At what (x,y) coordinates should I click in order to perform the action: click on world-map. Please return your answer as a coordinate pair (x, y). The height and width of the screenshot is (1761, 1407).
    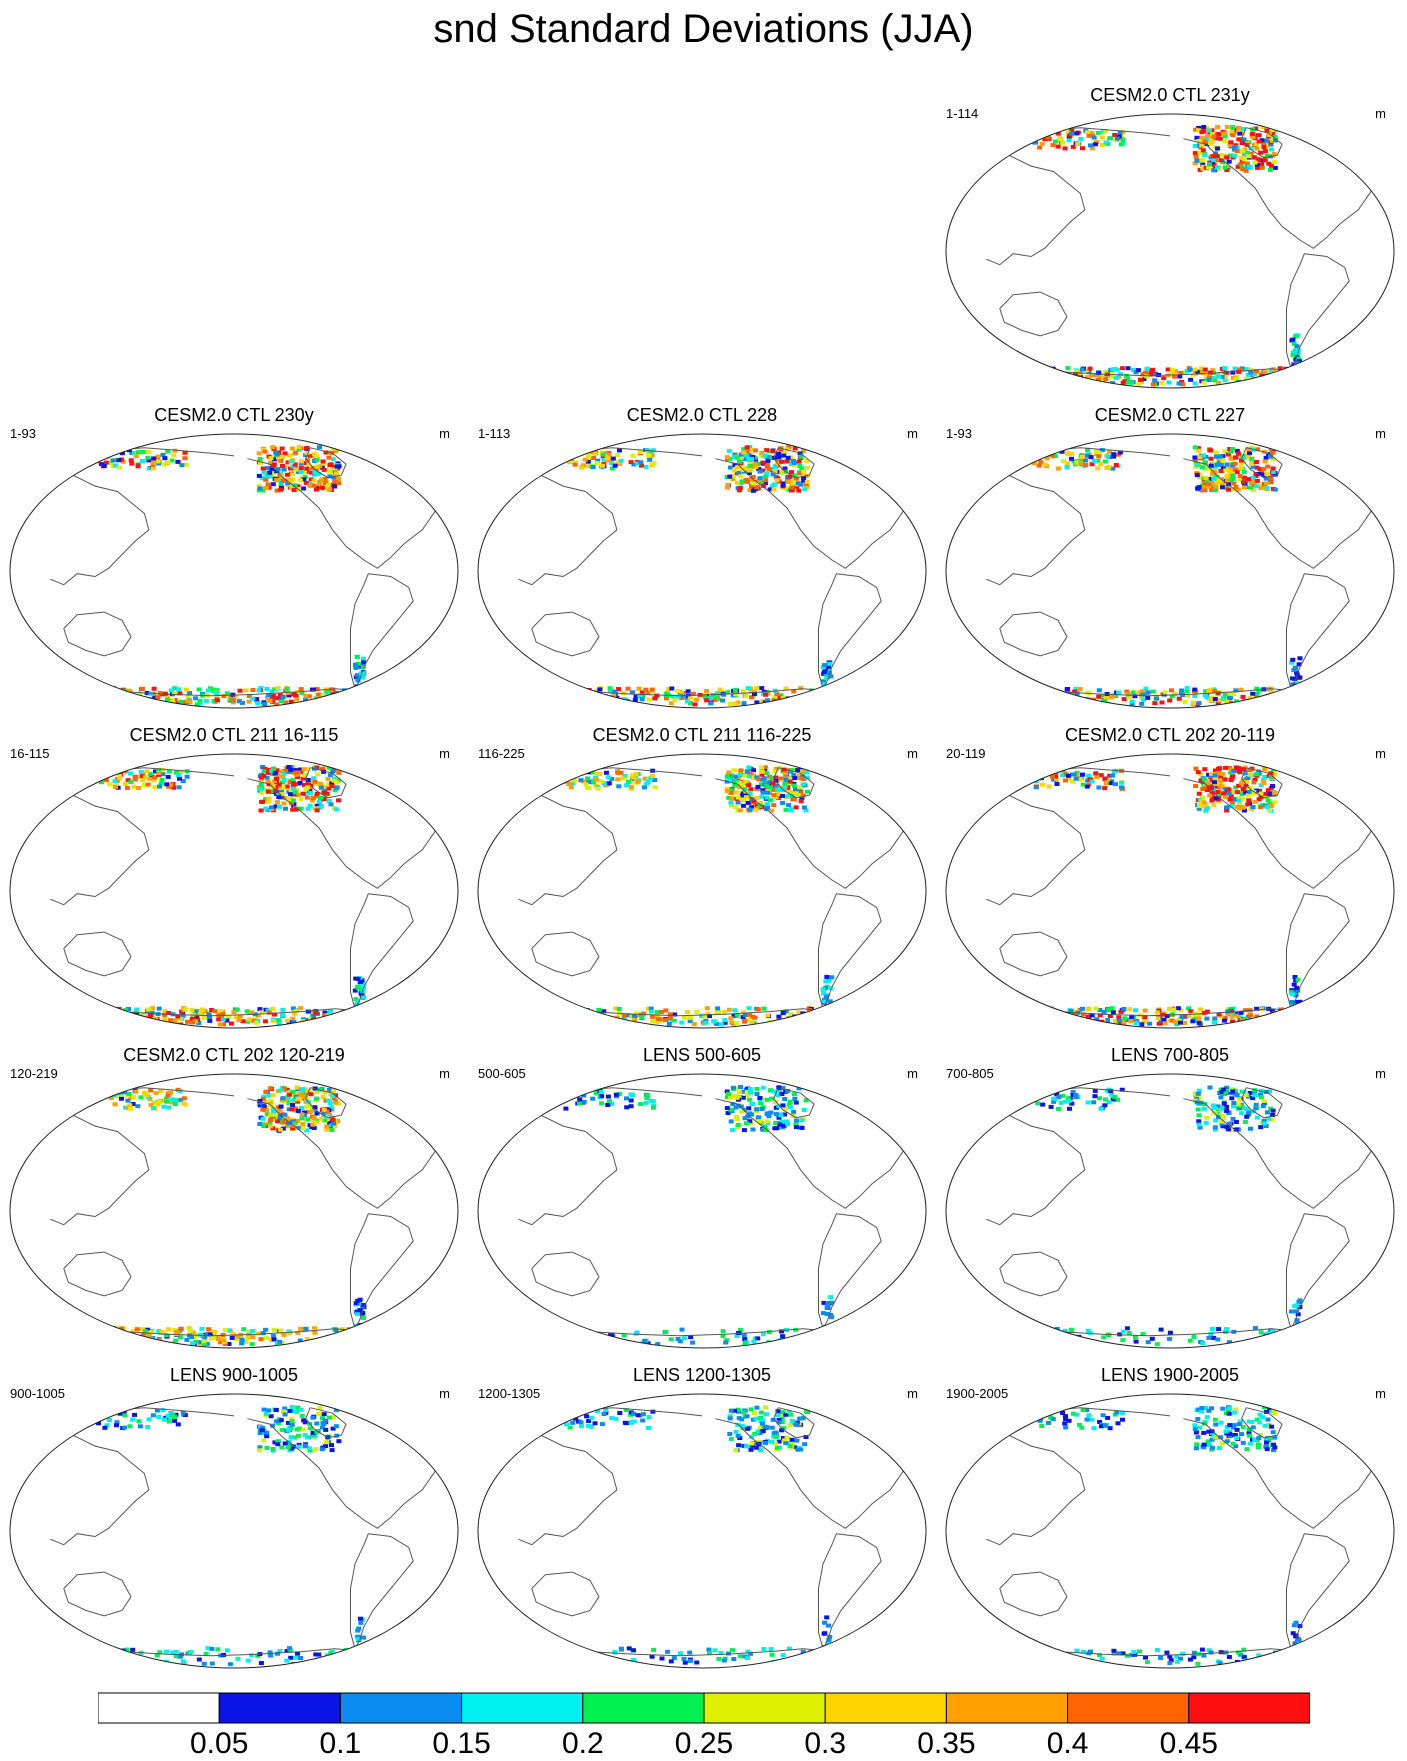
    Looking at the image, I should click on (1170, 891).